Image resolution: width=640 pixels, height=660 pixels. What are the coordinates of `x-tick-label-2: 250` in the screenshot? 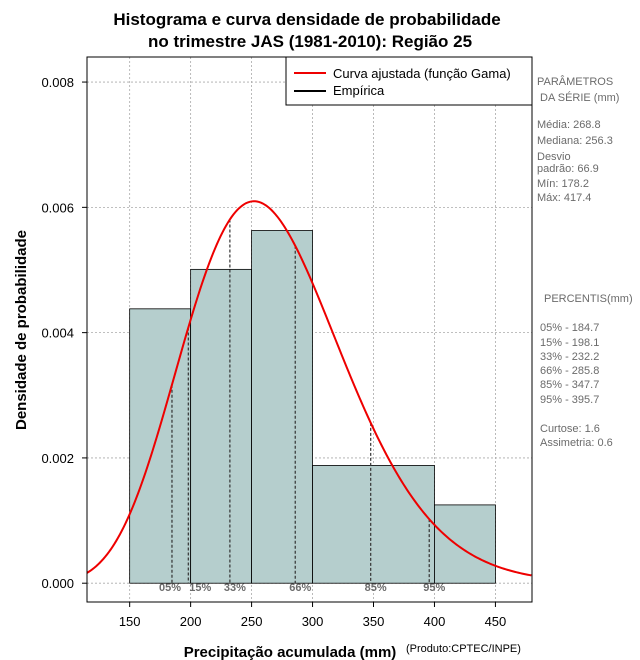 It's located at (252, 621).